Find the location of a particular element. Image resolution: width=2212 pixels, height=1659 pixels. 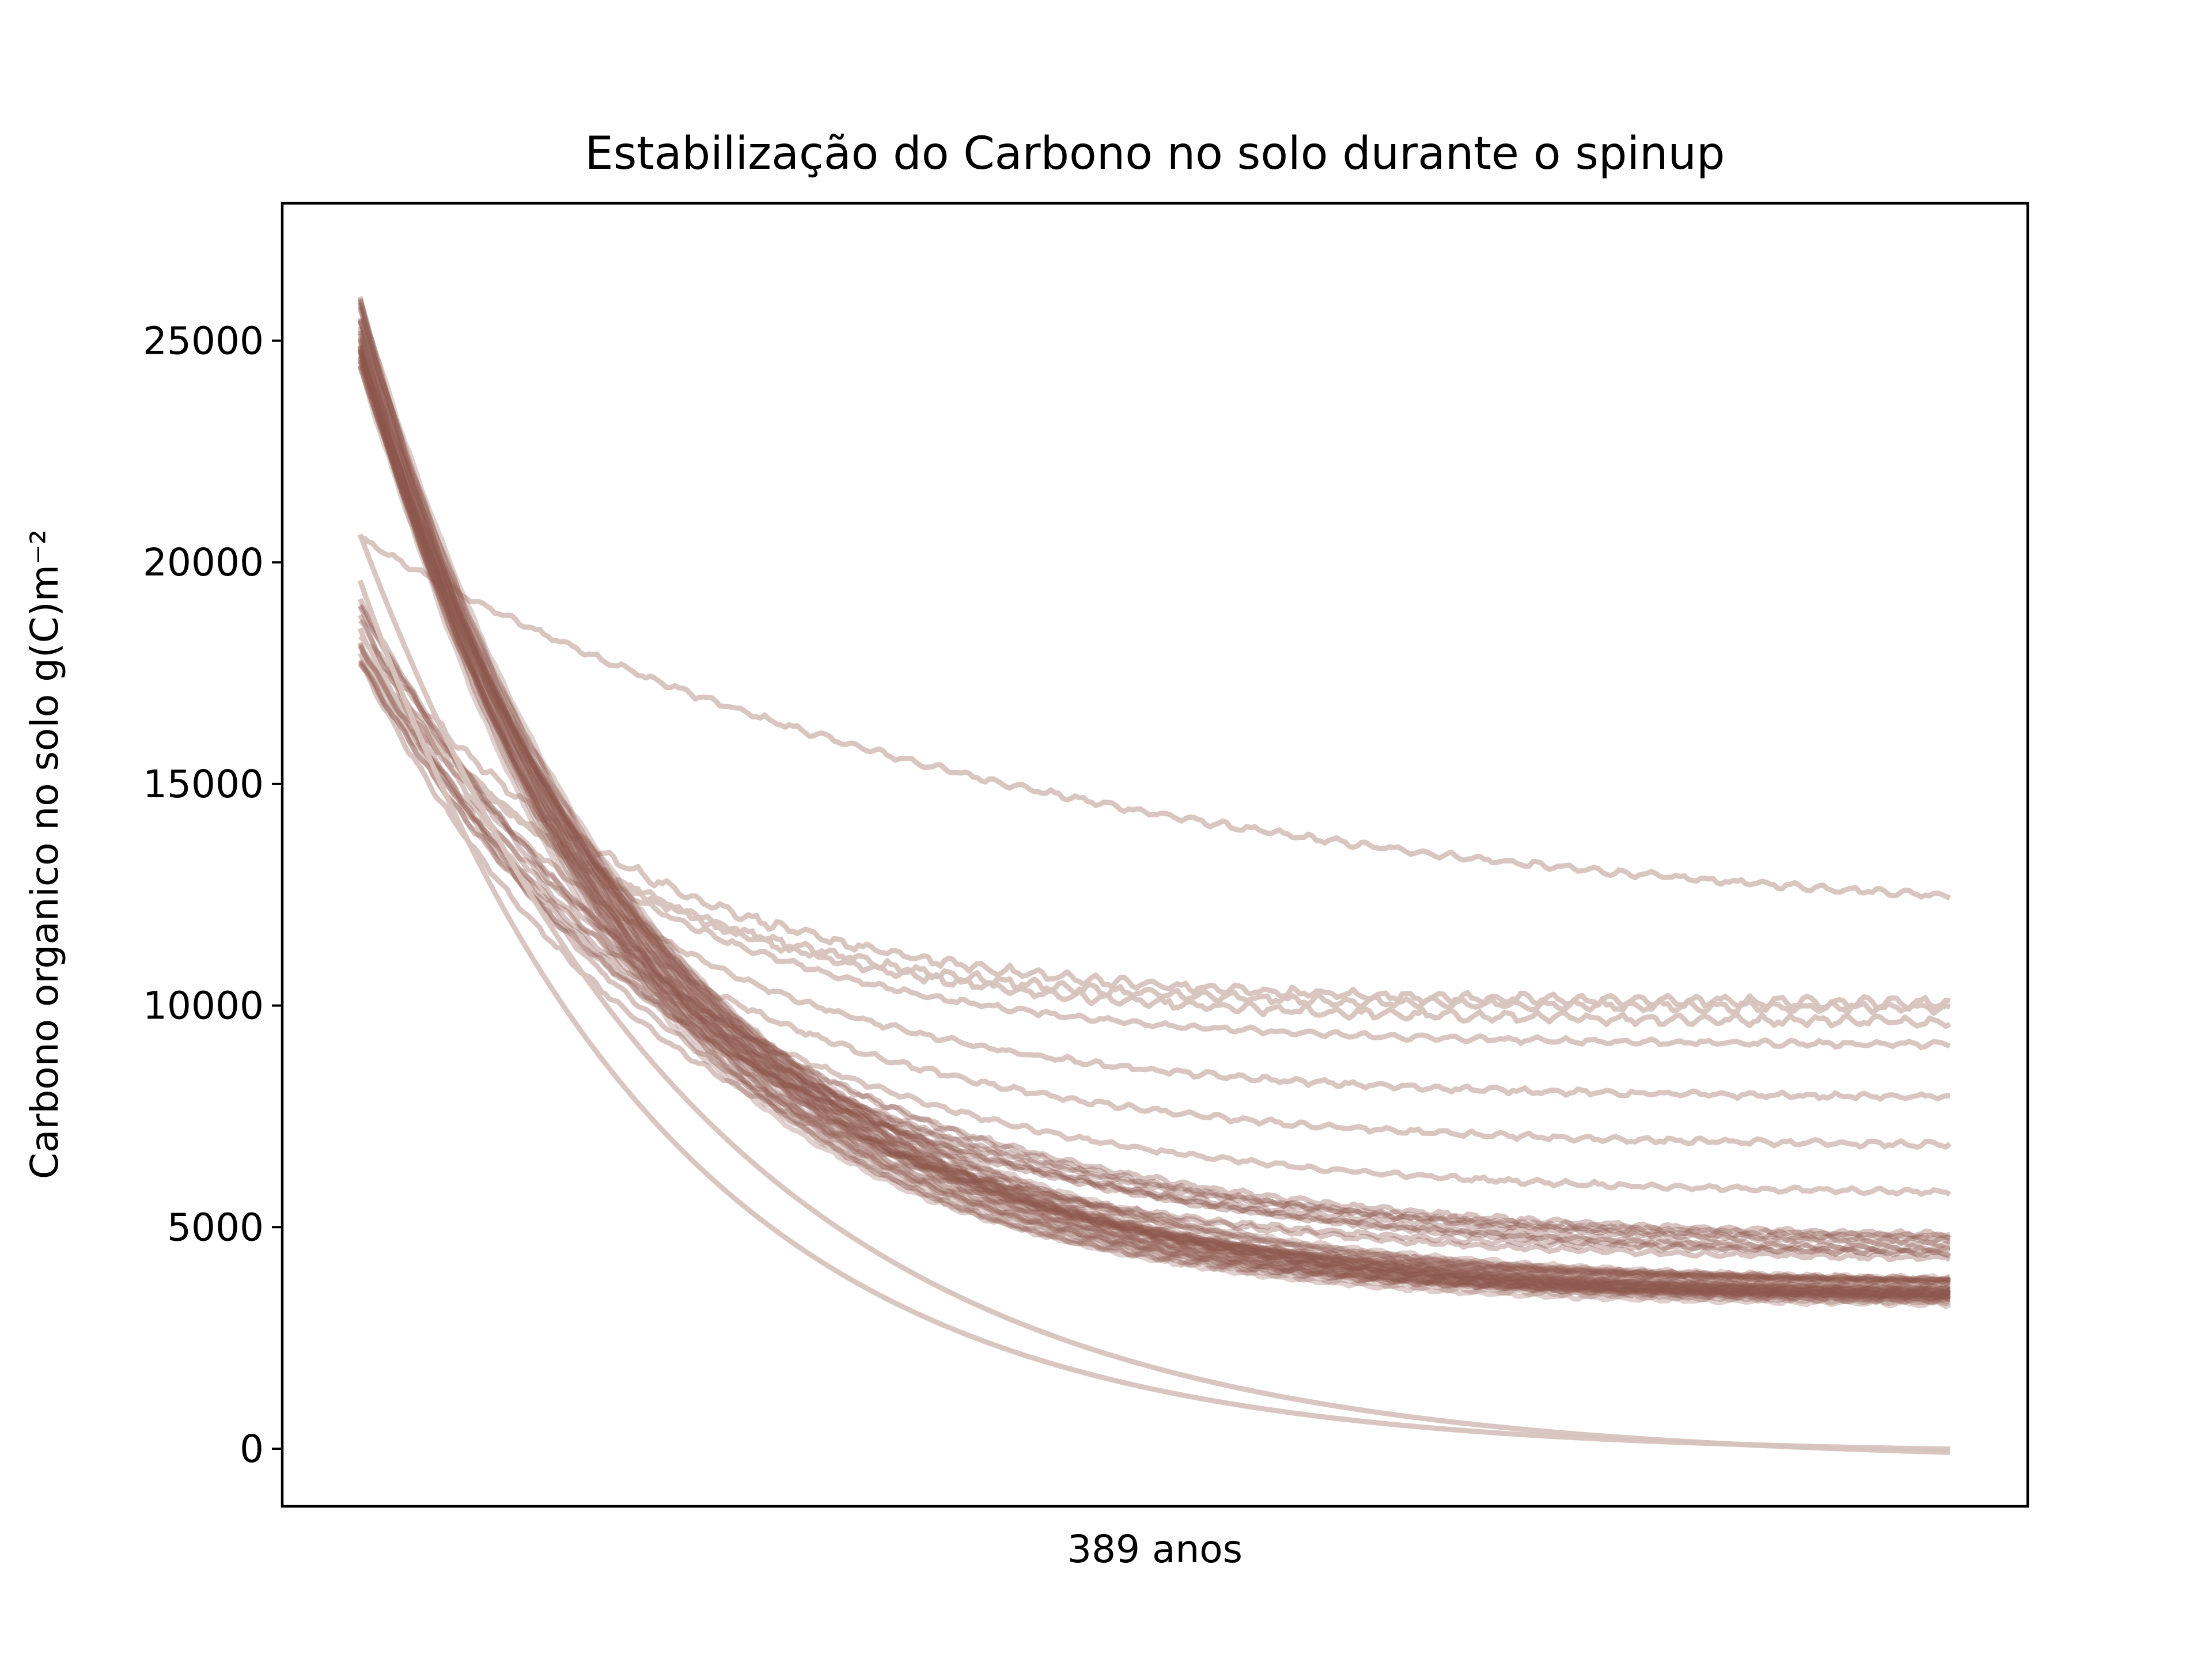

y-axis: 0 5000 10000 15000 20000 25000 is located at coordinates (212, 895).